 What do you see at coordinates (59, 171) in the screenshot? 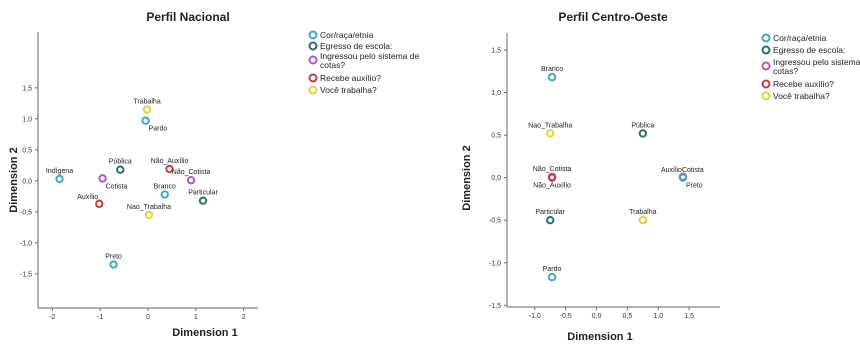
I see `point-label: Indígena` at bounding box center [59, 171].